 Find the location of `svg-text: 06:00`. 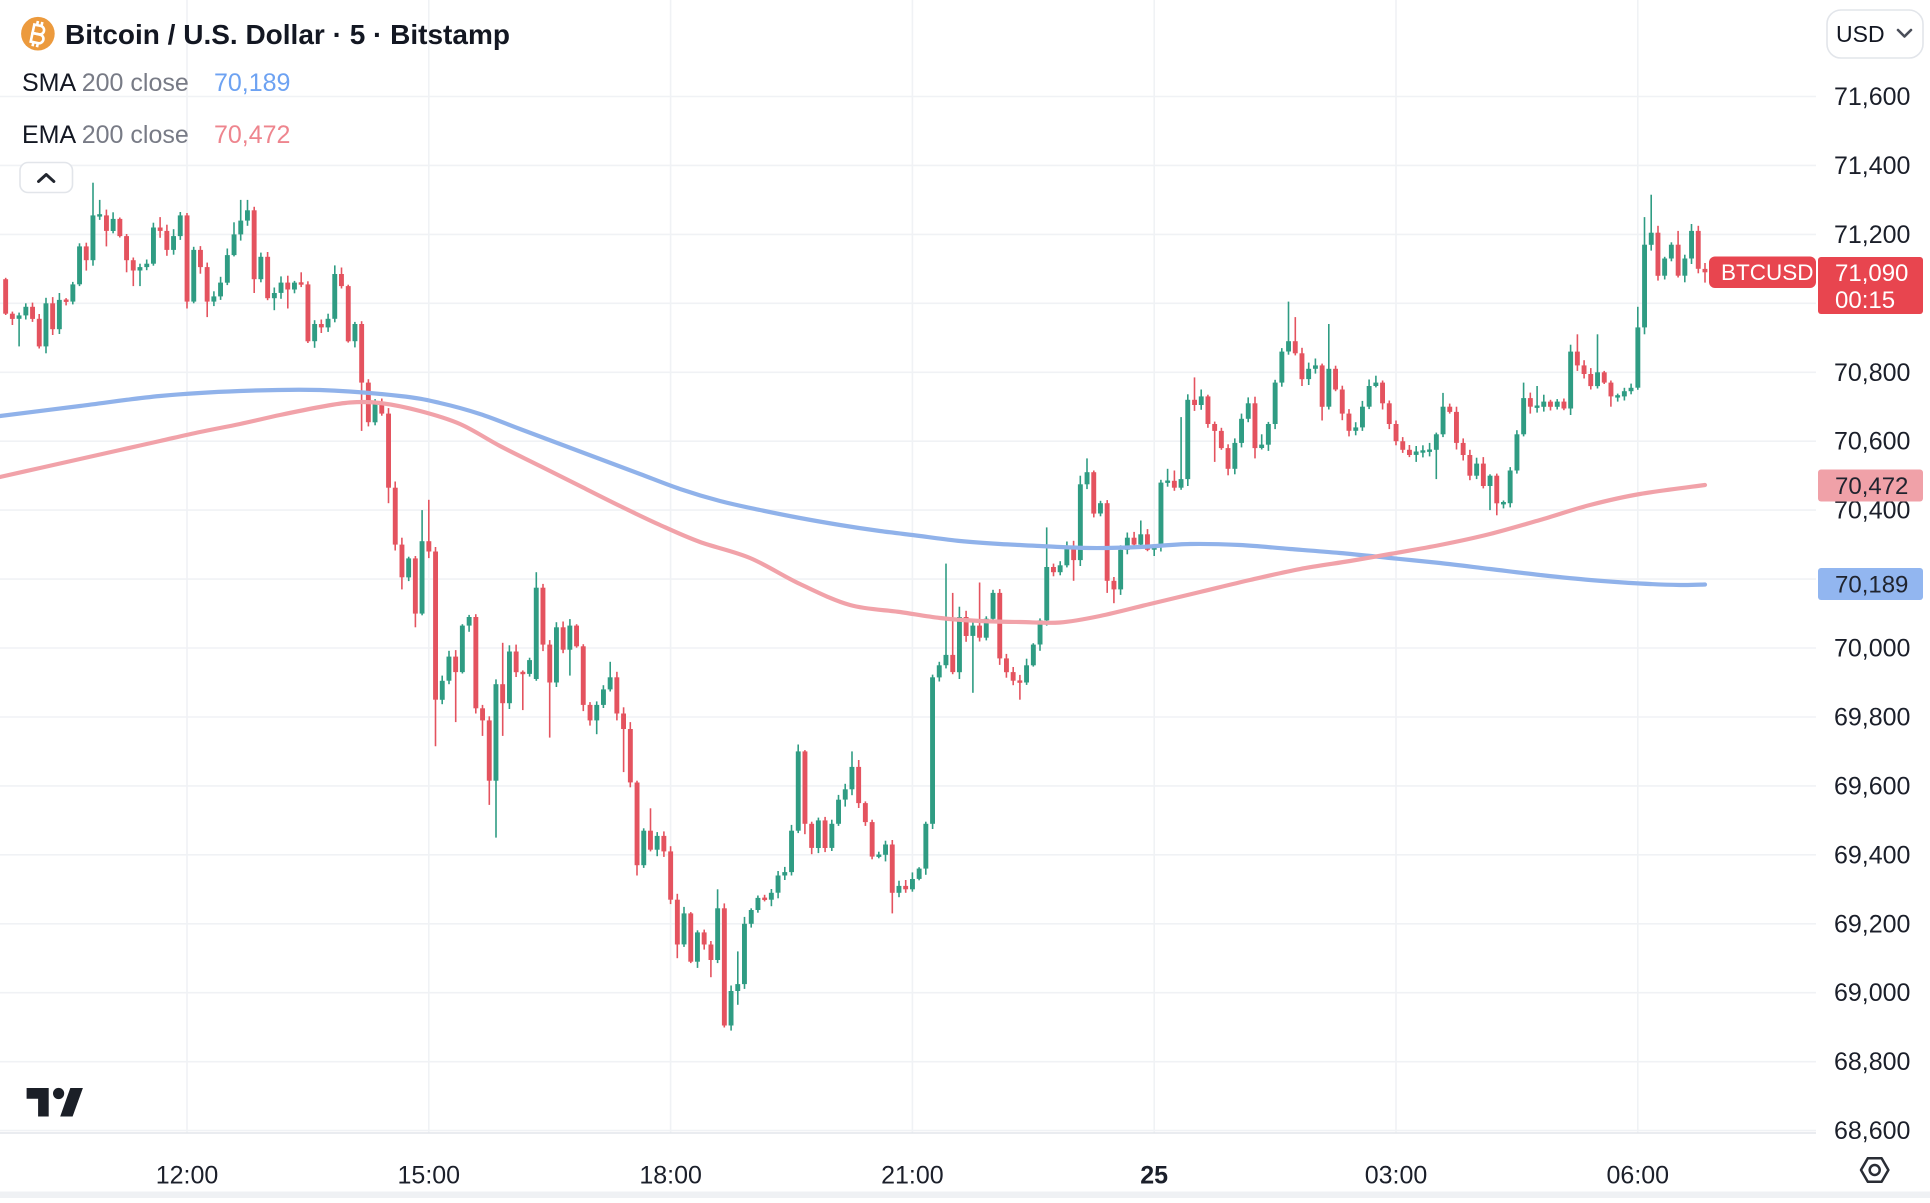

svg-text: 06:00 is located at coordinates (1638, 1176).